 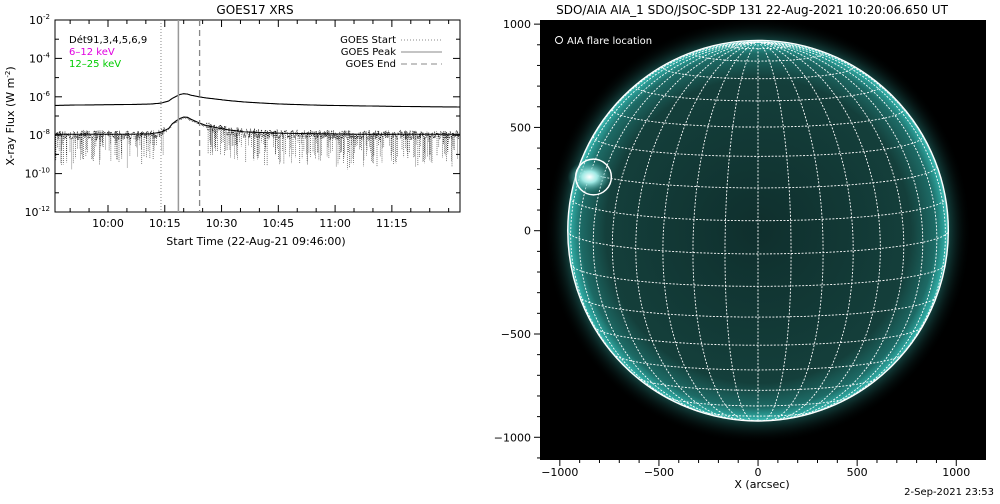 I want to click on series-short-noisy, so click(x=257, y=128).